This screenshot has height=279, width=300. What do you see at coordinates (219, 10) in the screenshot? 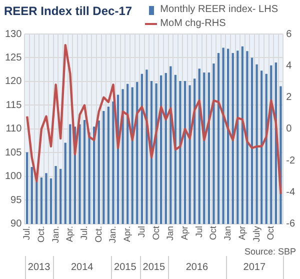
I see `legend-label: Monthly REER index- LHS` at bounding box center [219, 10].